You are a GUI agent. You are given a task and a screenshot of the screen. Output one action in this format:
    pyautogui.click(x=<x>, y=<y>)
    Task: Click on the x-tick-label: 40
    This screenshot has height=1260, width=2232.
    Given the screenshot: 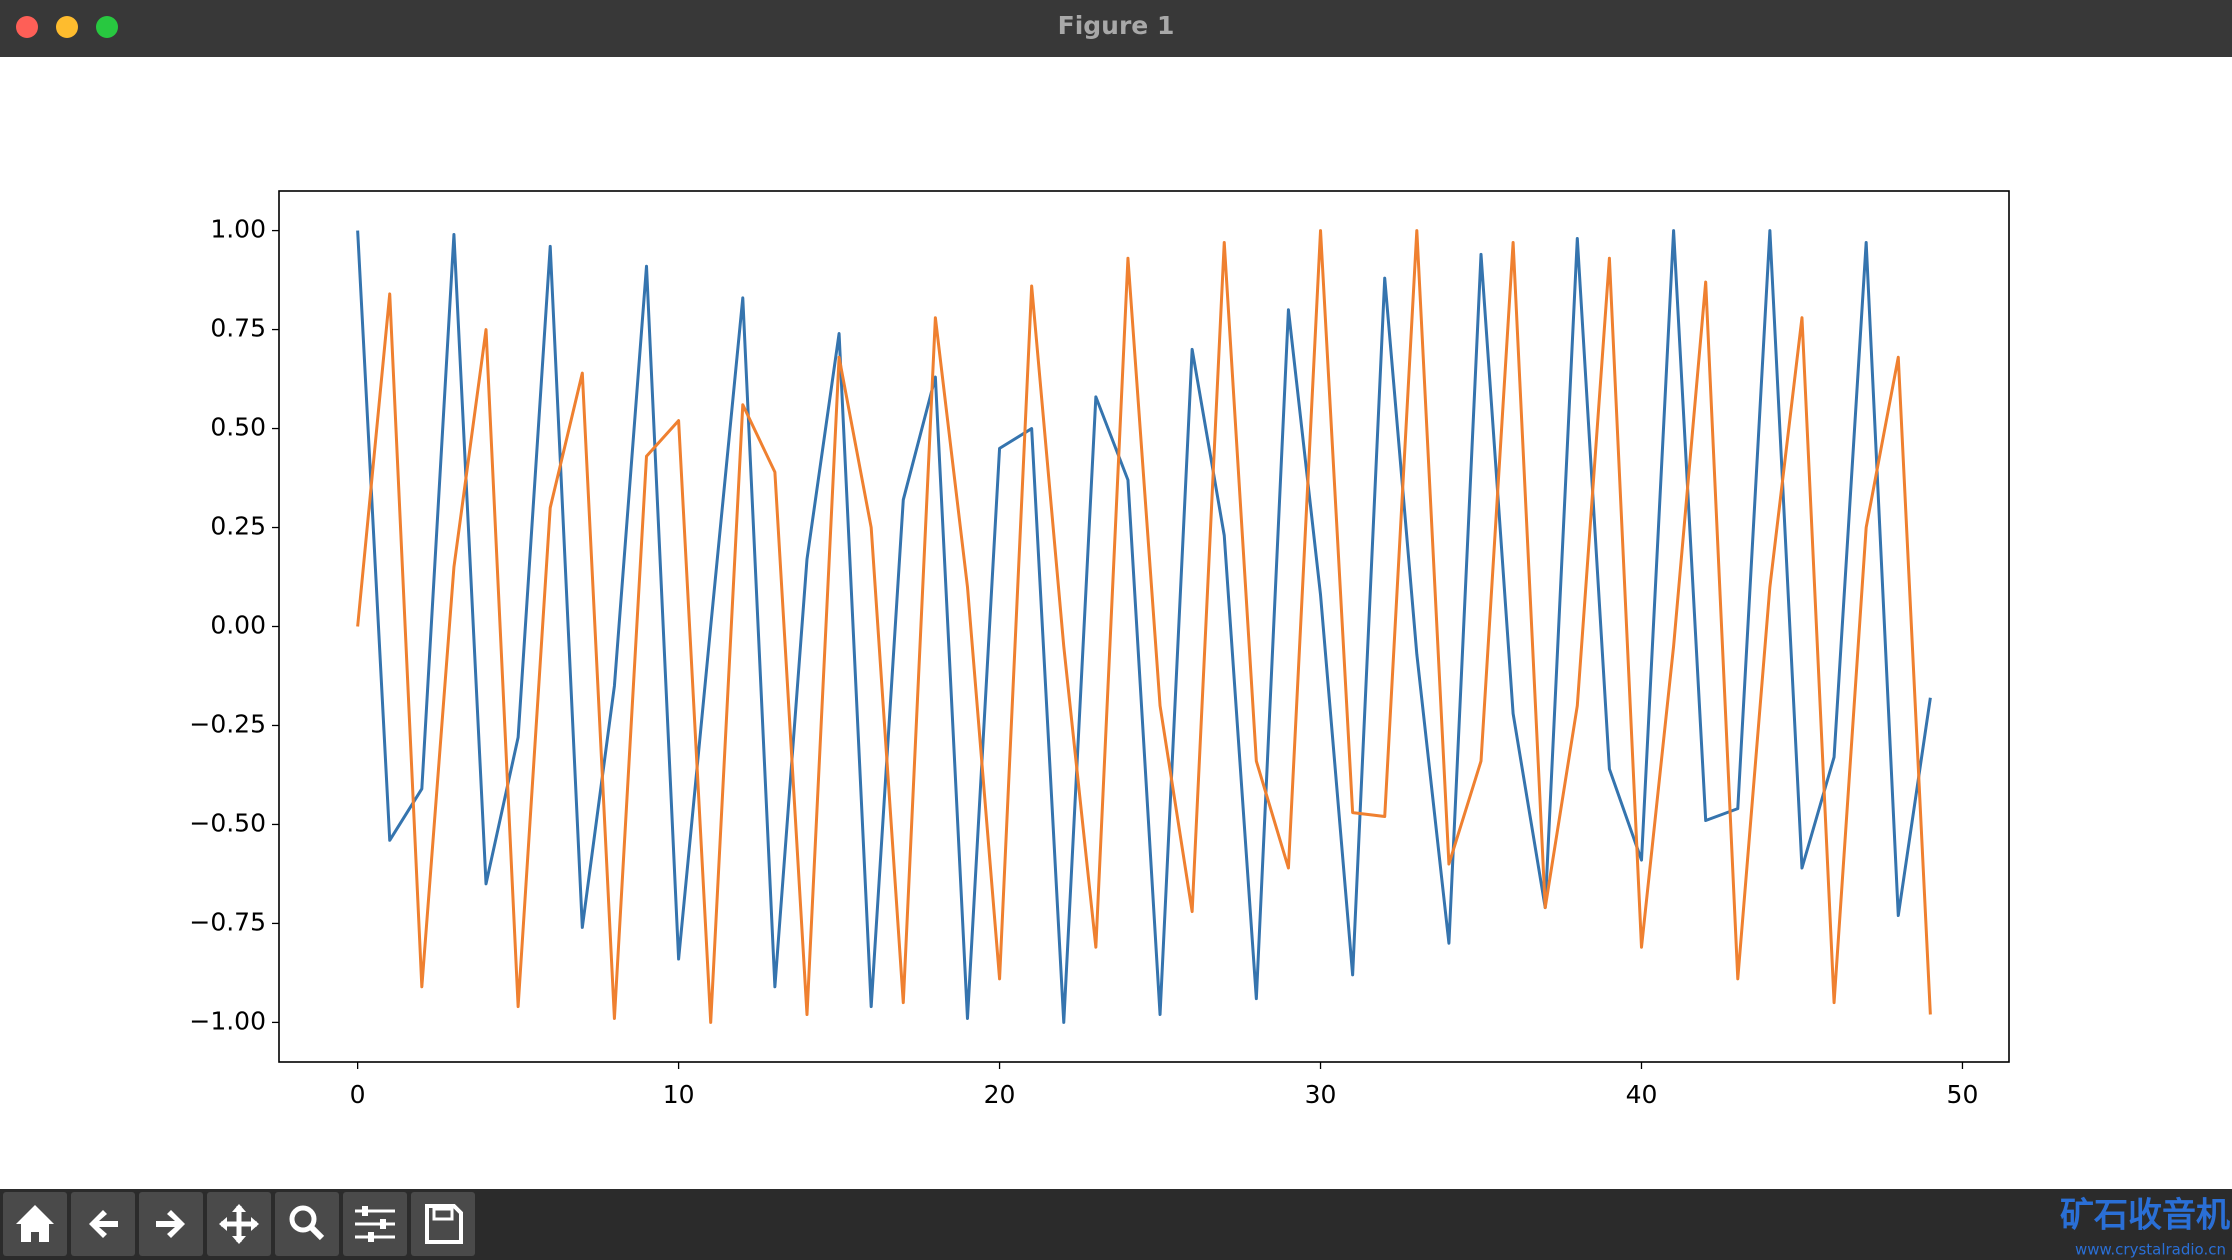 What is the action you would take?
    pyautogui.click(x=1642, y=1094)
    